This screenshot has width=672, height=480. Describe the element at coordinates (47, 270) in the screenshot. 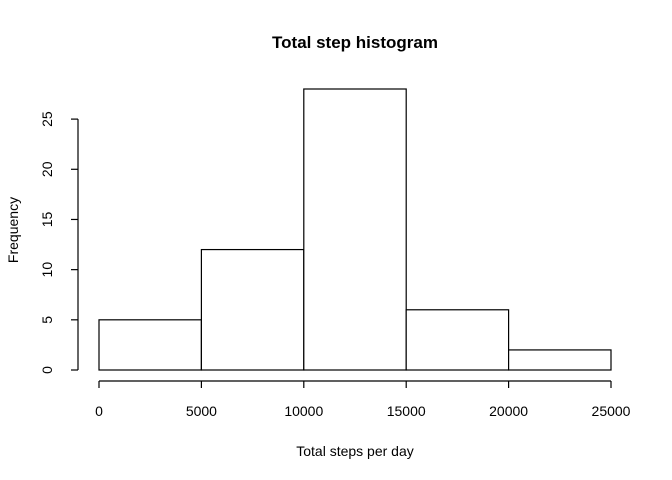

I see `y-tick-label-2: 10` at that location.